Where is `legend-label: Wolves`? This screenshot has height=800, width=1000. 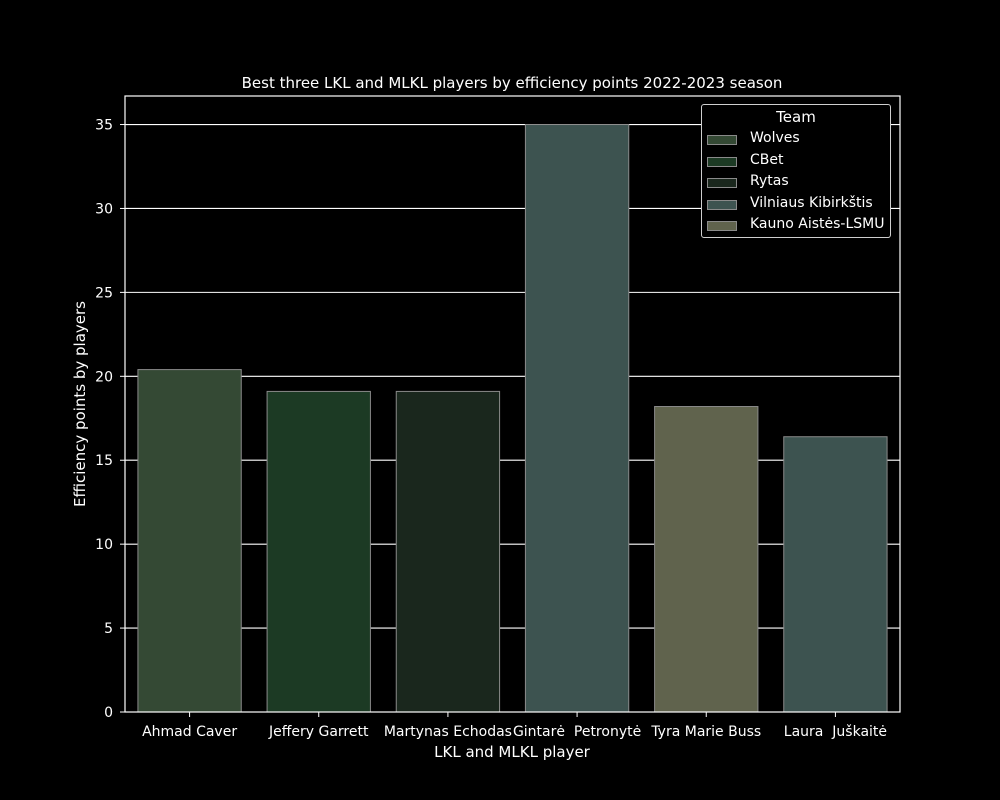 legend-label: Wolves is located at coordinates (775, 138).